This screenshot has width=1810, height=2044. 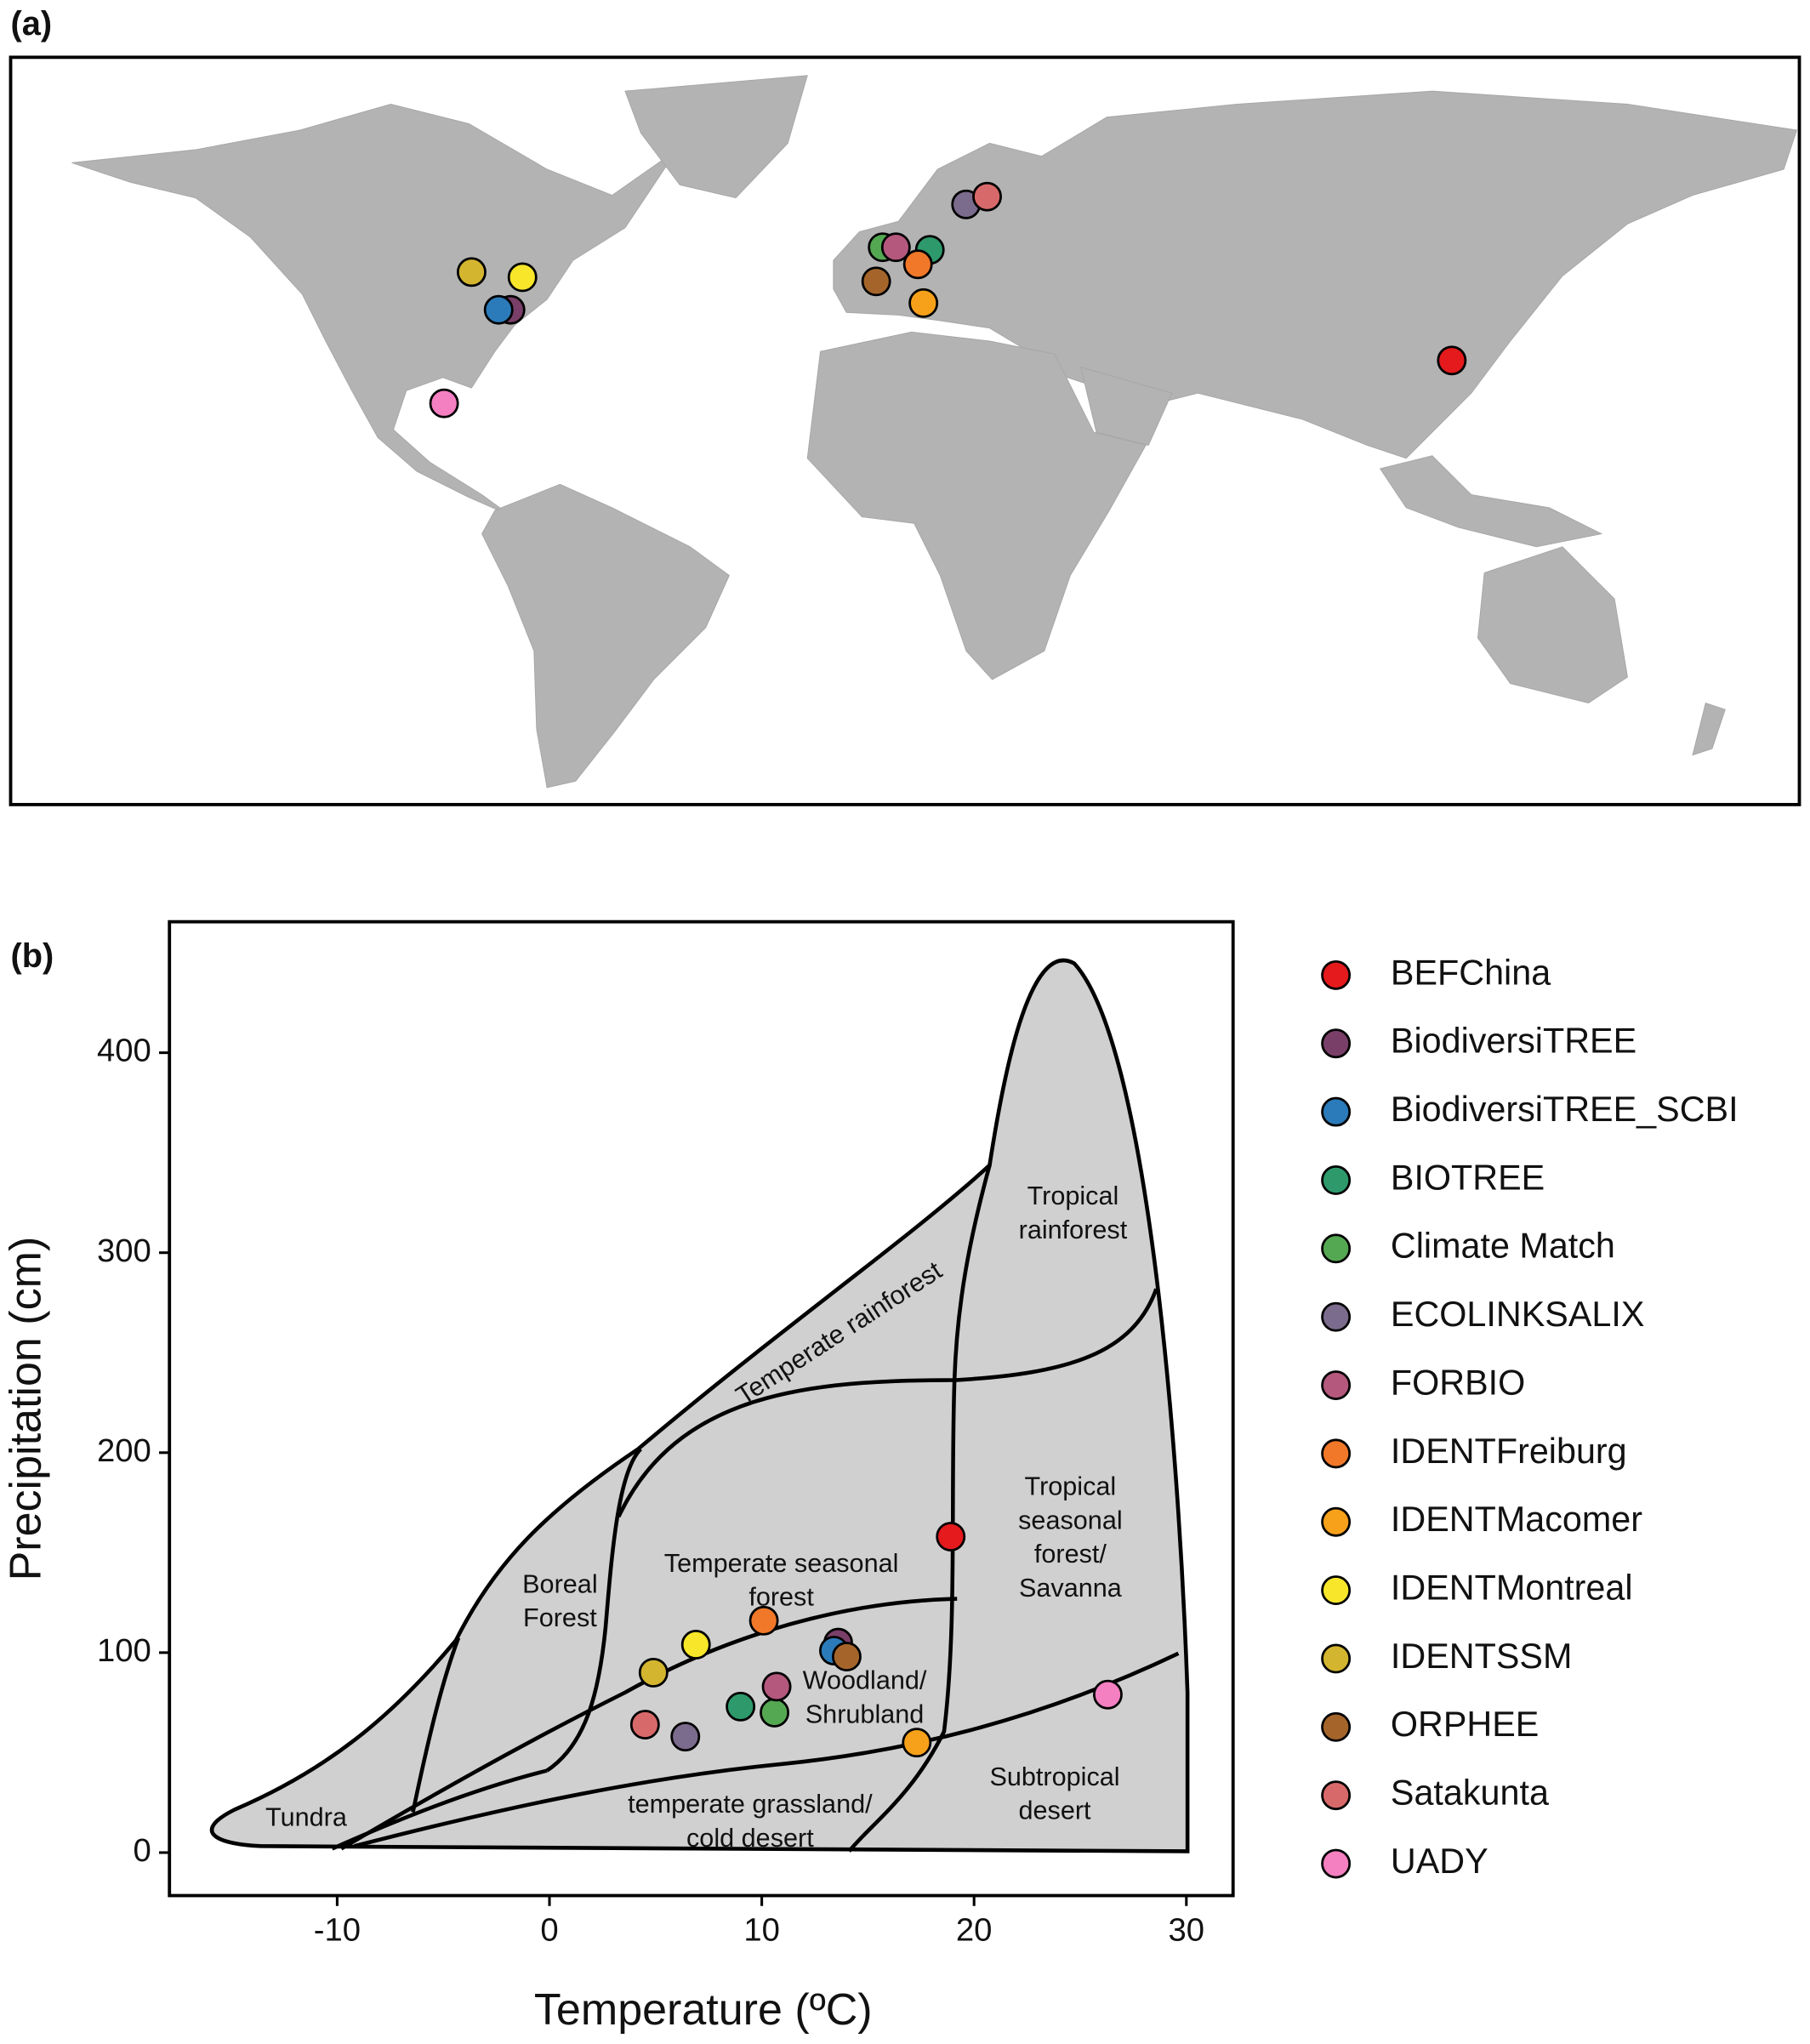 I want to click on biome-label: Tundra, so click(x=306, y=1816).